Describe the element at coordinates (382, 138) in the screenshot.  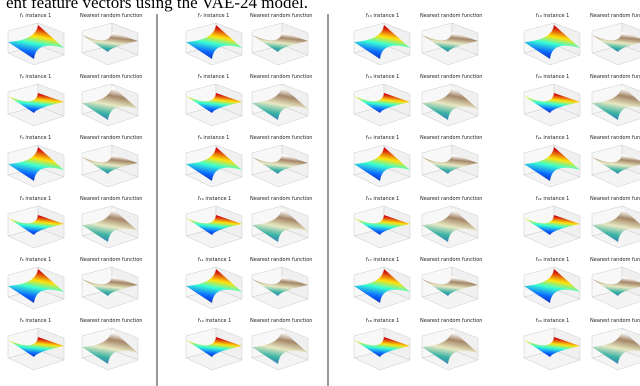
I see `plot-label: f₁₅ instance 1` at that location.